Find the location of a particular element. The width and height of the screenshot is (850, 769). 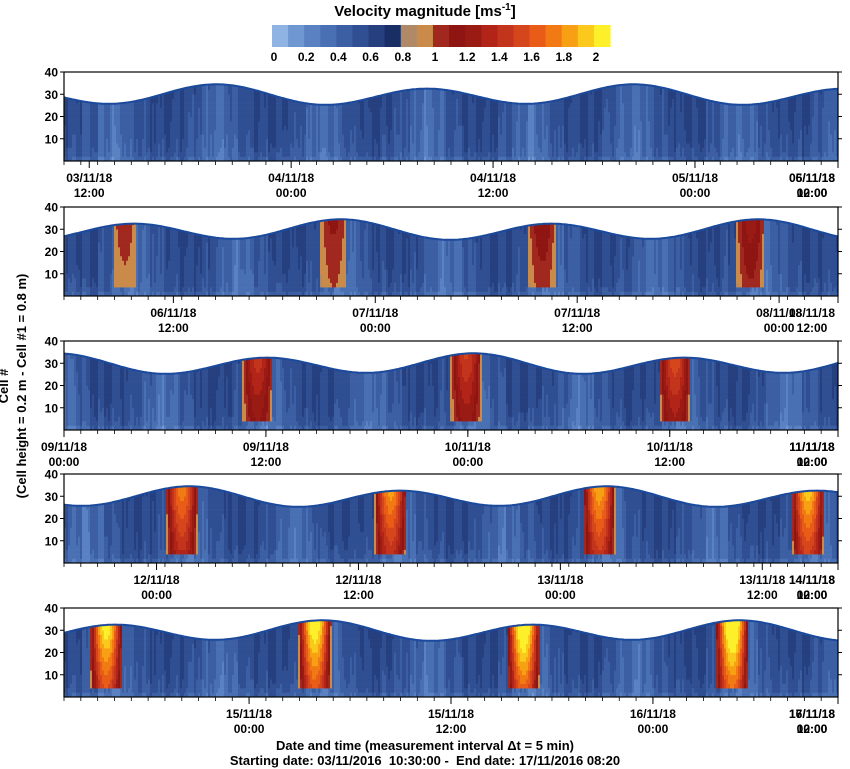

colorbar-tick-label: 1.6 is located at coordinates (531, 57).